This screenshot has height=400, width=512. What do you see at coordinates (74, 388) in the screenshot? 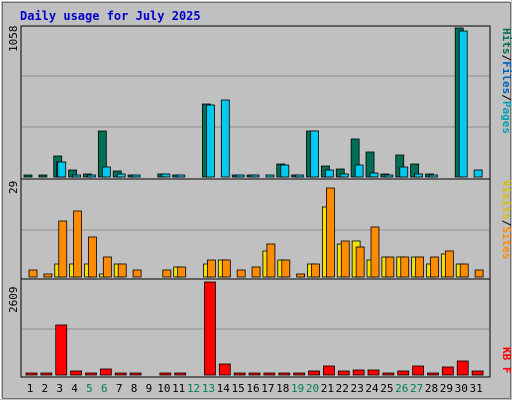
I see `day-label-4: 4` at bounding box center [74, 388].